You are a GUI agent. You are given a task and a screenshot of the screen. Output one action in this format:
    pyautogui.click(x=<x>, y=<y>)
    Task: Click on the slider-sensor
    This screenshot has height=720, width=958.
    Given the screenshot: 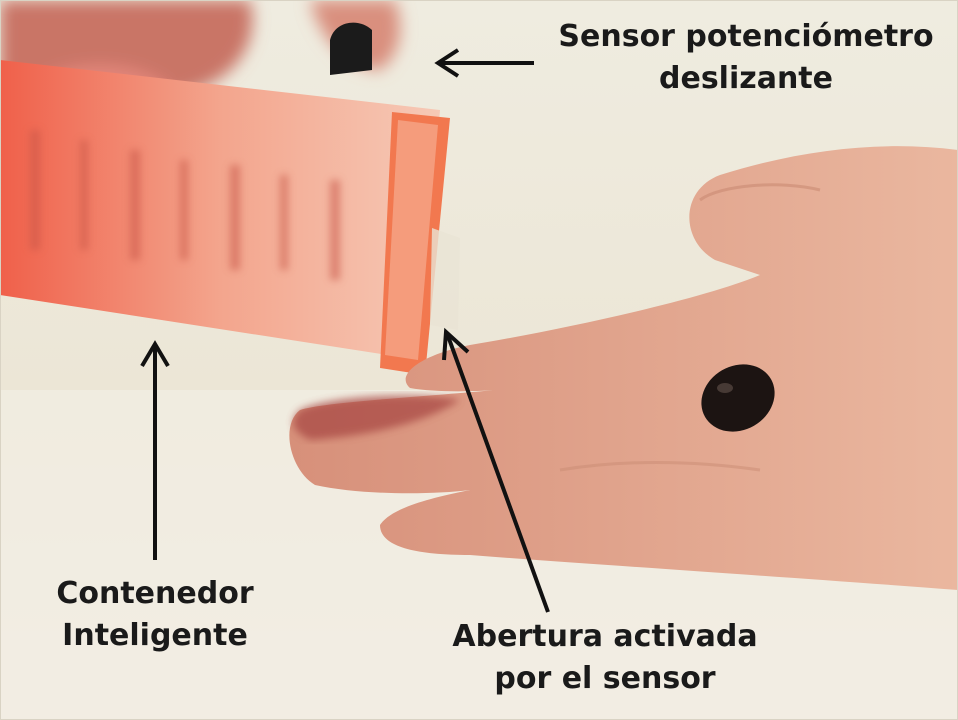 What is the action you would take?
    pyautogui.click(x=351, y=49)
    